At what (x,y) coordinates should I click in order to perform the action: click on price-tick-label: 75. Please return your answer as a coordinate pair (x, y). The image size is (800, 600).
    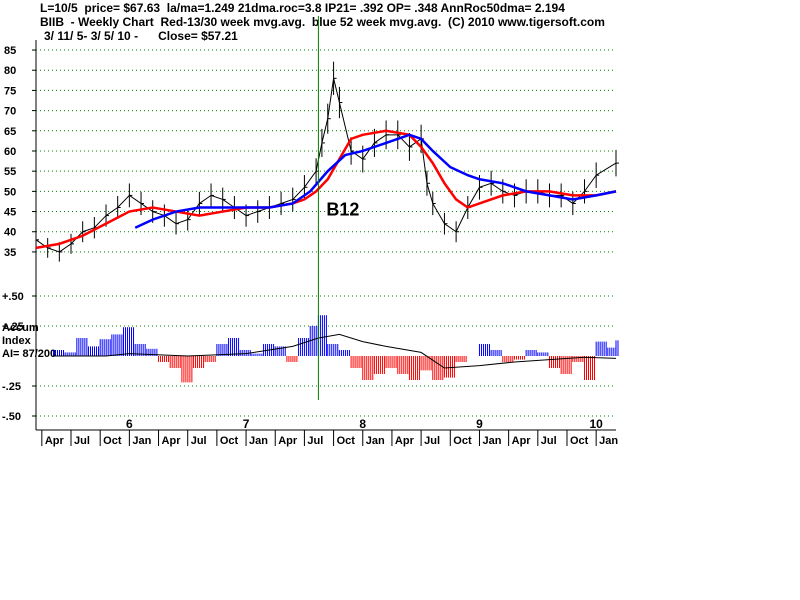
    Looking at the image, I should click on (10, 91).